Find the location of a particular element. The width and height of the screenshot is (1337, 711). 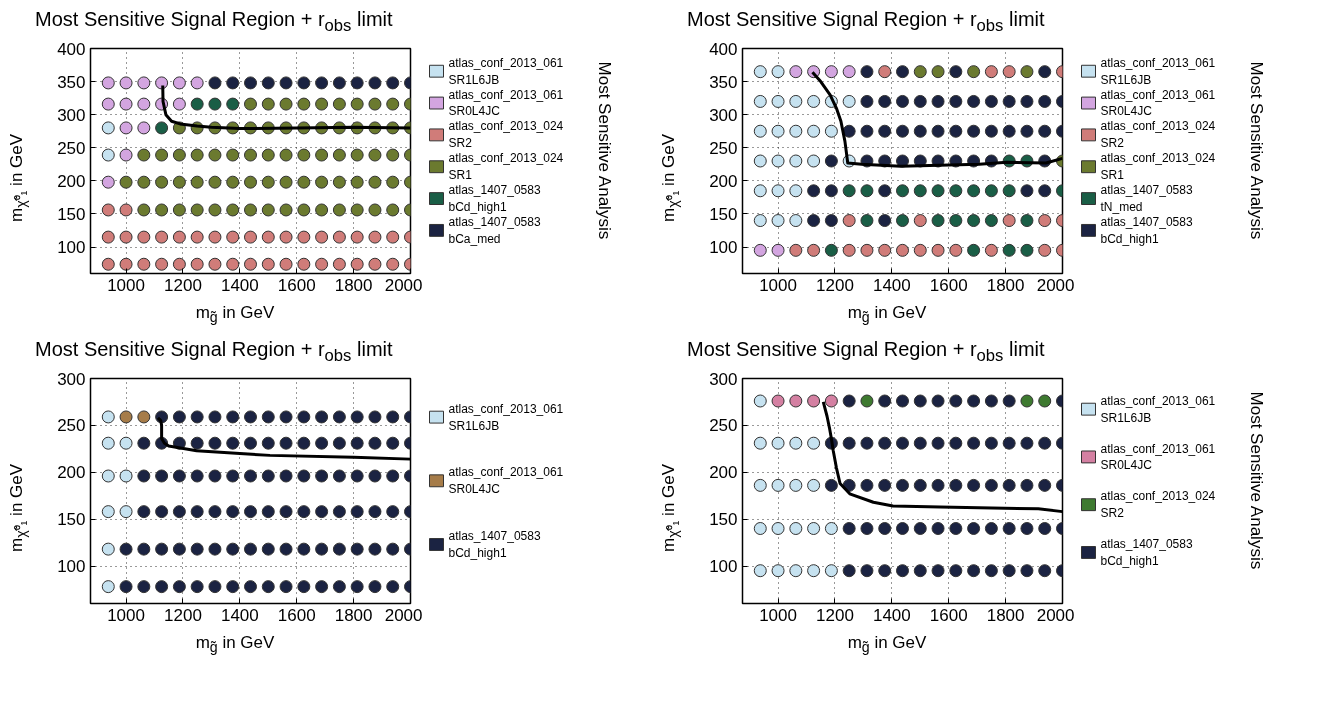

legend-label: atlas_conf_2013_061 SR0L4JC is located at coordinates (506, 481).